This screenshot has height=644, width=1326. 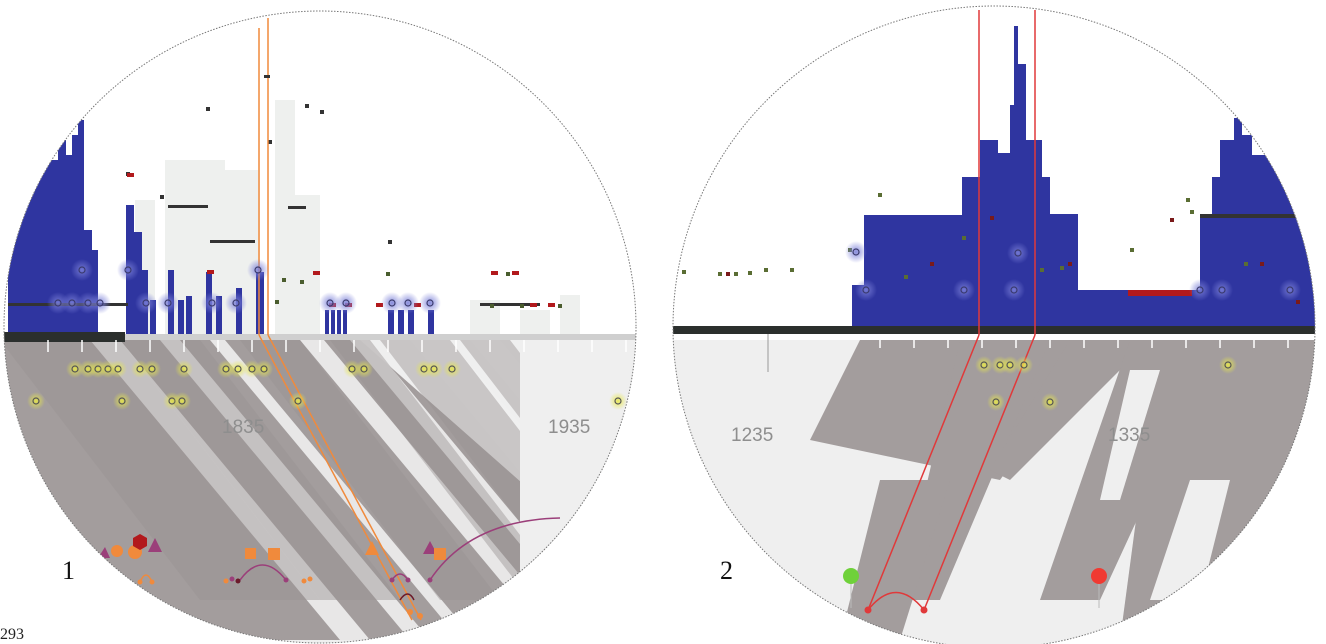 I want to click on pin-marker-icon, so click(x=851, y=576).